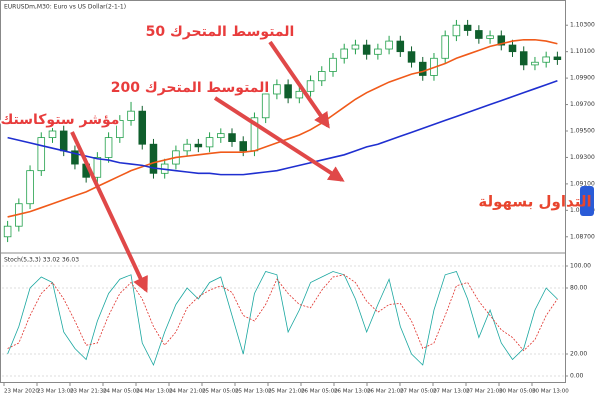 This screenshot has height=400, width=600. Describe the element at coordinates (65, 7) in the screenshot. I see `chart-title: EURUSDm,M30: Euro vs US Dollar(2-1-1)` at that location.